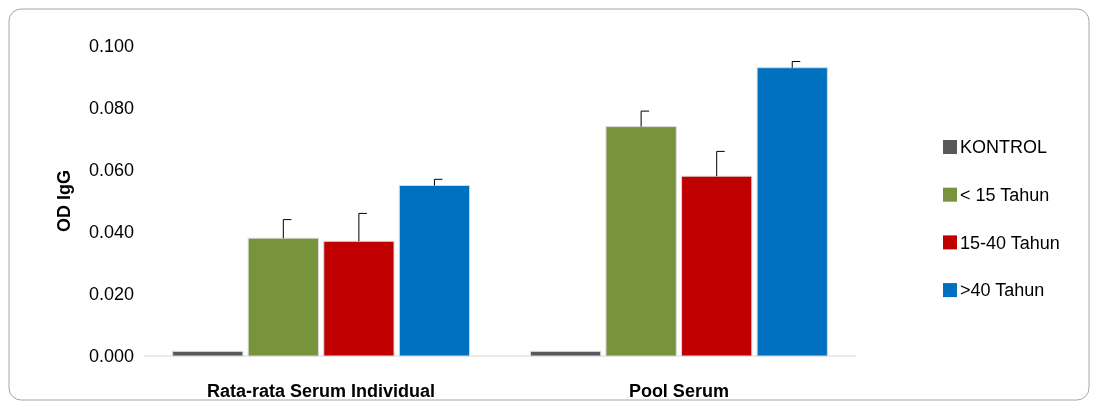  Describe the element at coordinates (1002, 290) in the screenshot. I see `legend-label: >40 Tahun` at that location.